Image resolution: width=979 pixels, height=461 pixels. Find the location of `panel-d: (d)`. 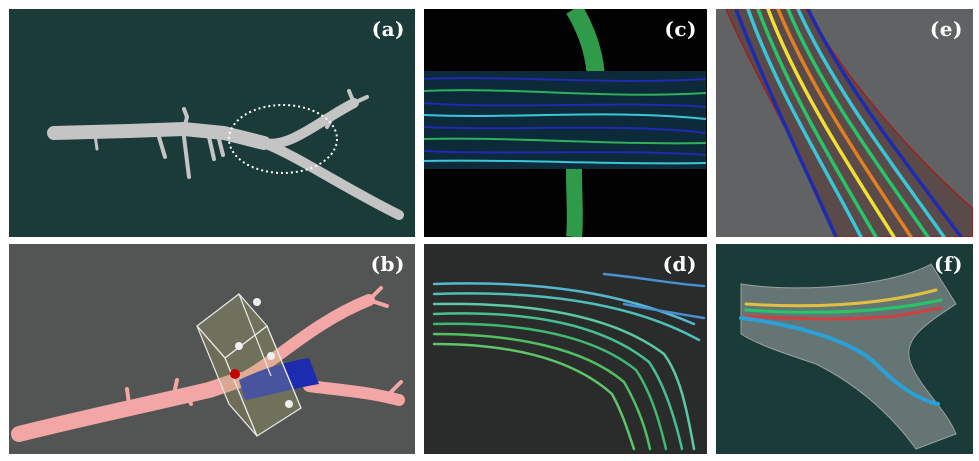

panel-d: (d) is located at coordinates (565, 349).